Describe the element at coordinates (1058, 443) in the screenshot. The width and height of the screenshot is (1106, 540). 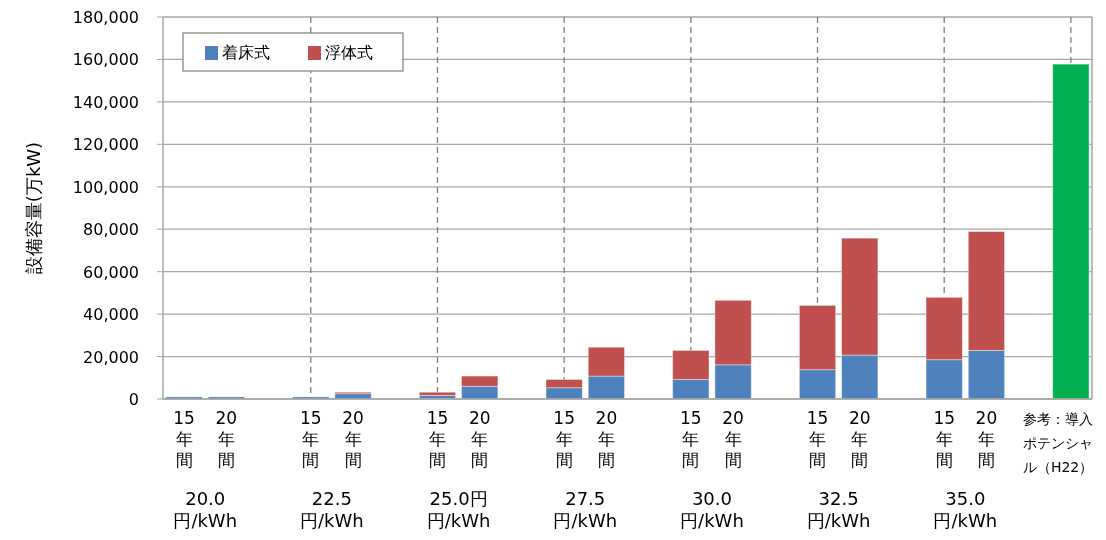
I see `x-tick-label: 参考：導入ポテンシャル（H22）` at that location.